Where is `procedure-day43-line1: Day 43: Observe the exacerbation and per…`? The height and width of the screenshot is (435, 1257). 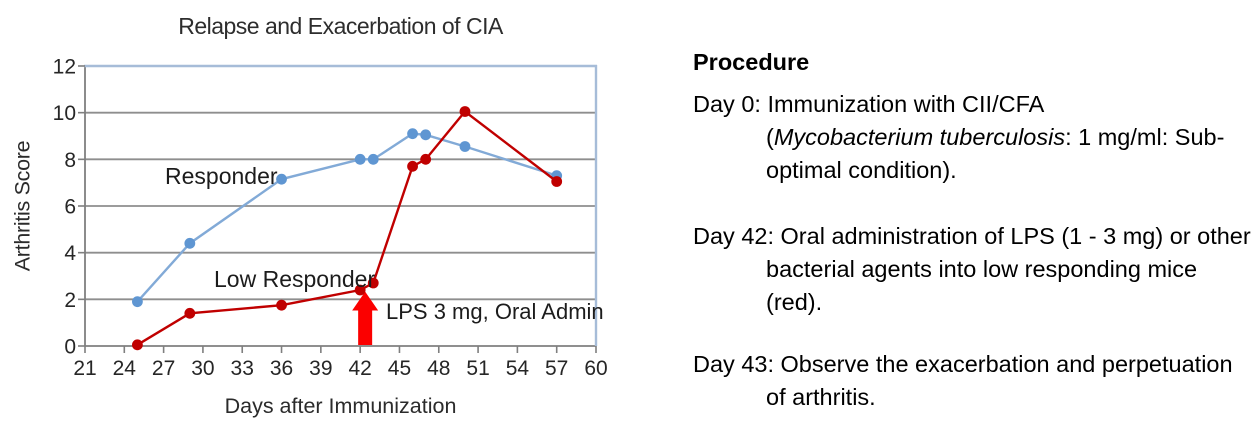
procedure-day43-line1: Day 43: Observe the exacerbation and per… is located at coordinates (963, 364).